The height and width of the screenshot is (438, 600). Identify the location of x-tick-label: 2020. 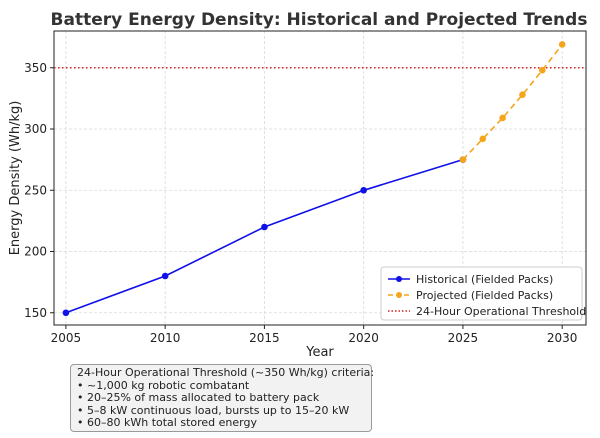
(363, 338).